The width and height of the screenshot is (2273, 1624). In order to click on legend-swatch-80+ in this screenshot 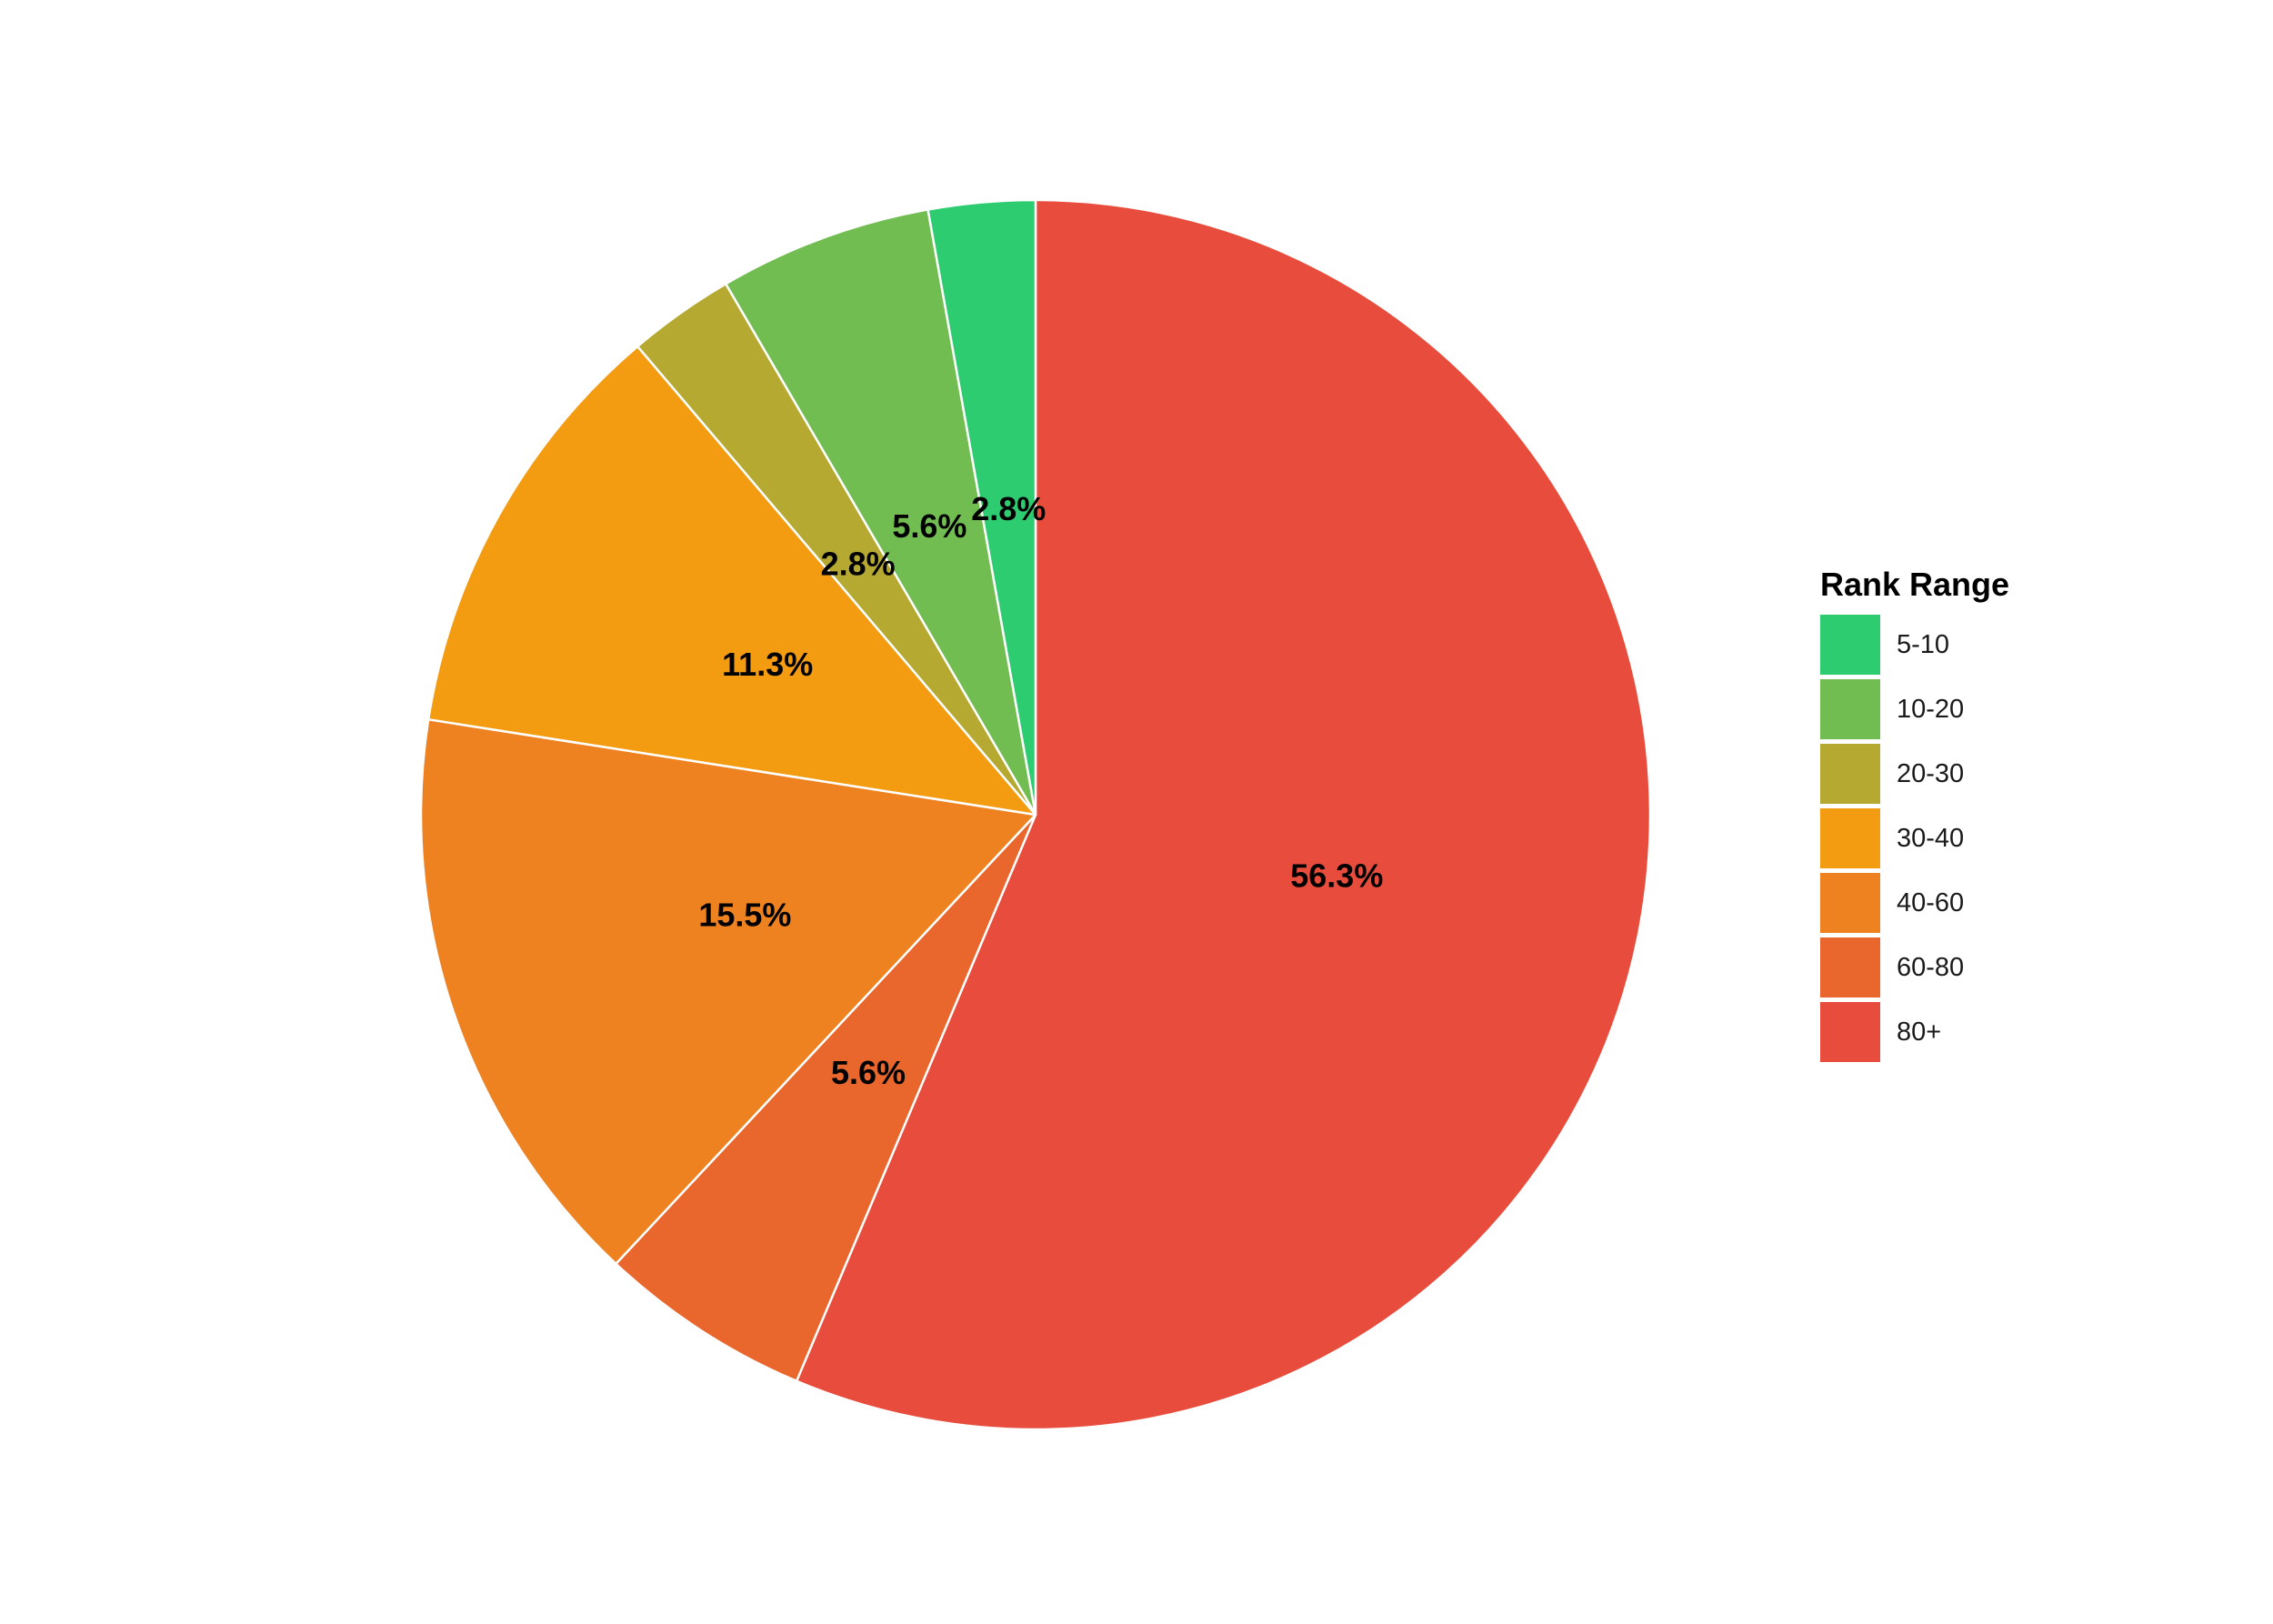, I will do `click(1850, 1032)`.